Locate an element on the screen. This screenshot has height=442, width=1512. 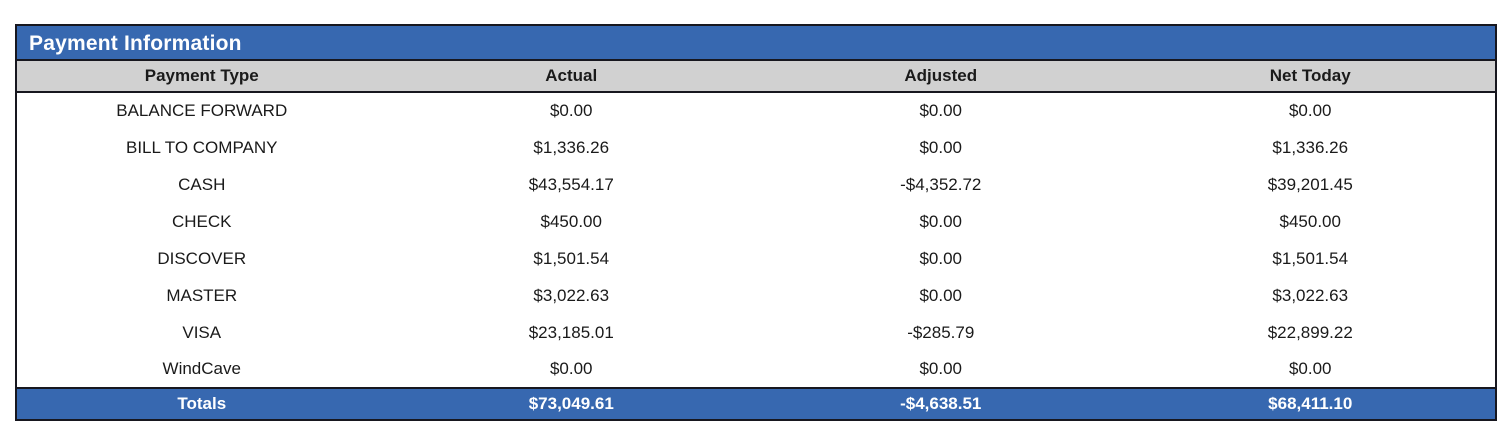
table-footer: Totals $73,049.61 -$4,638.51 $68,411.10 is located at coordinates (756, 403).